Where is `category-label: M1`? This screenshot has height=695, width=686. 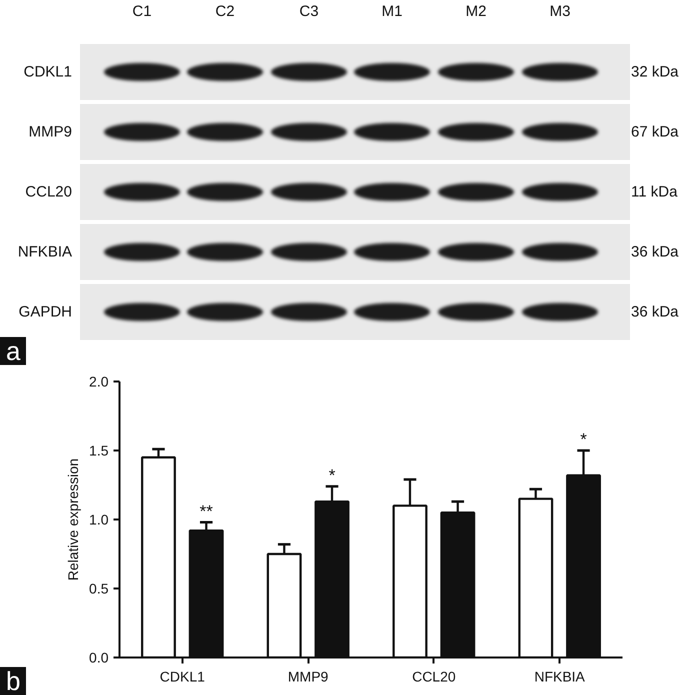 category-label: M1 is located at coordinates (392, 12).